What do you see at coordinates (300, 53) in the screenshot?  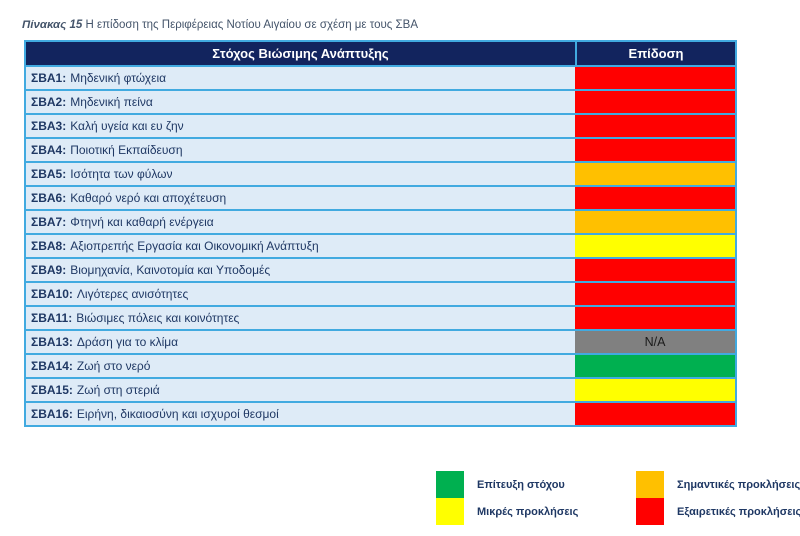 I see `column-header-goal: Στόχος Βιώσιμης Ανάπτυξης` at bounding box center [300, 53].